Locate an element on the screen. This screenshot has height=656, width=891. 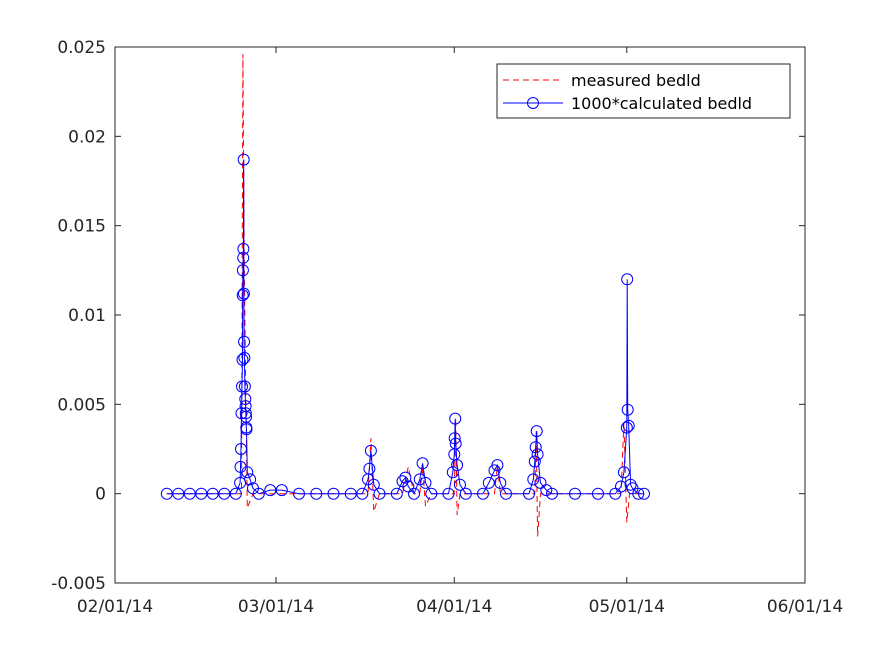
ytick-label: 0.01 is located at coordinates (87, 316).